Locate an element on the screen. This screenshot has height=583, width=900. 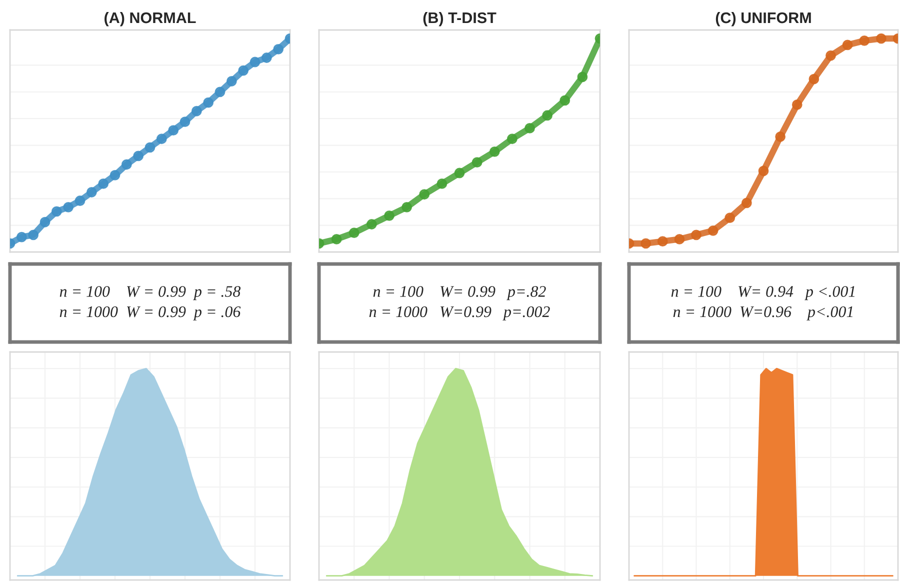
chart-title: (C) UNIFORM is located at coordinates (763, 19).